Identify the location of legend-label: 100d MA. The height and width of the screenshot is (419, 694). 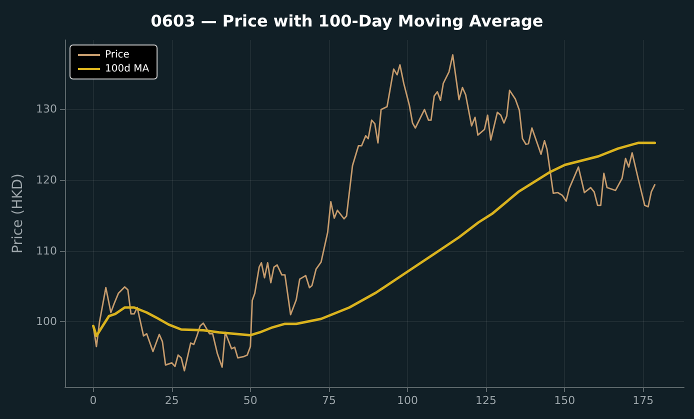
(127, 69).